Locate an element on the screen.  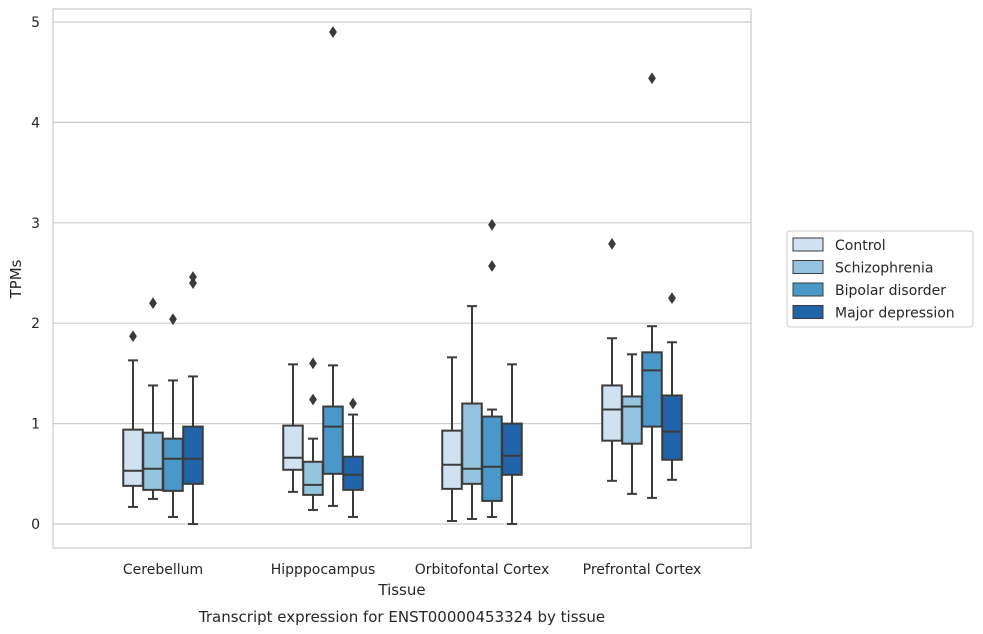
box-hipppocampus-bipolar-disorder is located at coordinates (333, 266).